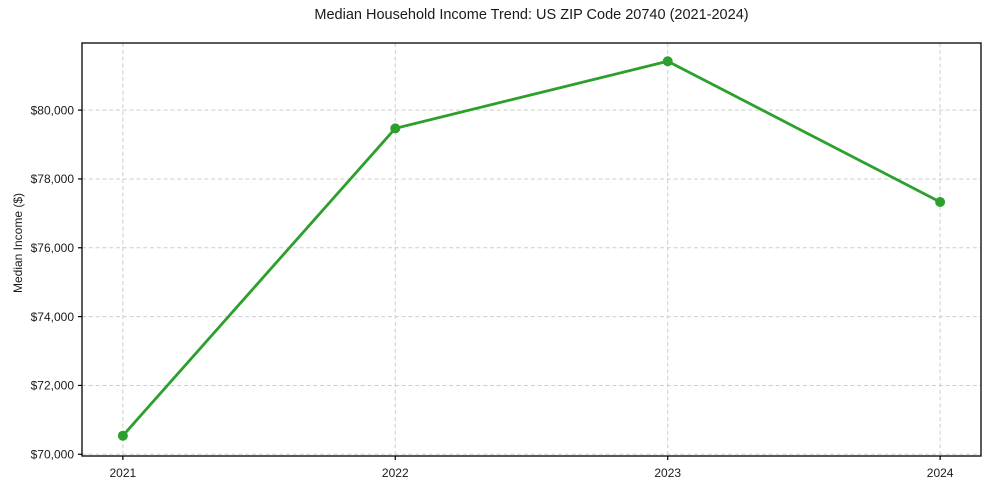 This screenshot has height=490, width=989. What do you see at coordinates (667, 473) in the screenshot?
I see `x-tick-label: 2023` at bounding box center [667, 473].